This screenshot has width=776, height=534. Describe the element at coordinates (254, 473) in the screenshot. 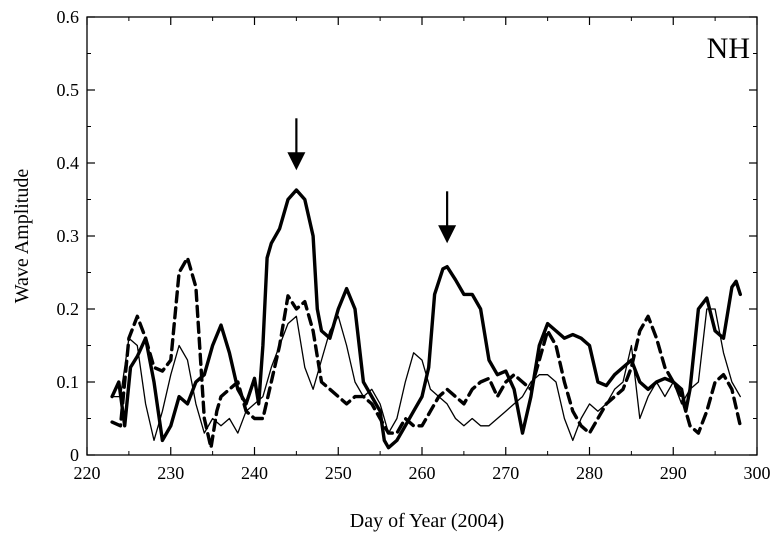

I see `x-tick-label: 240` at that location.